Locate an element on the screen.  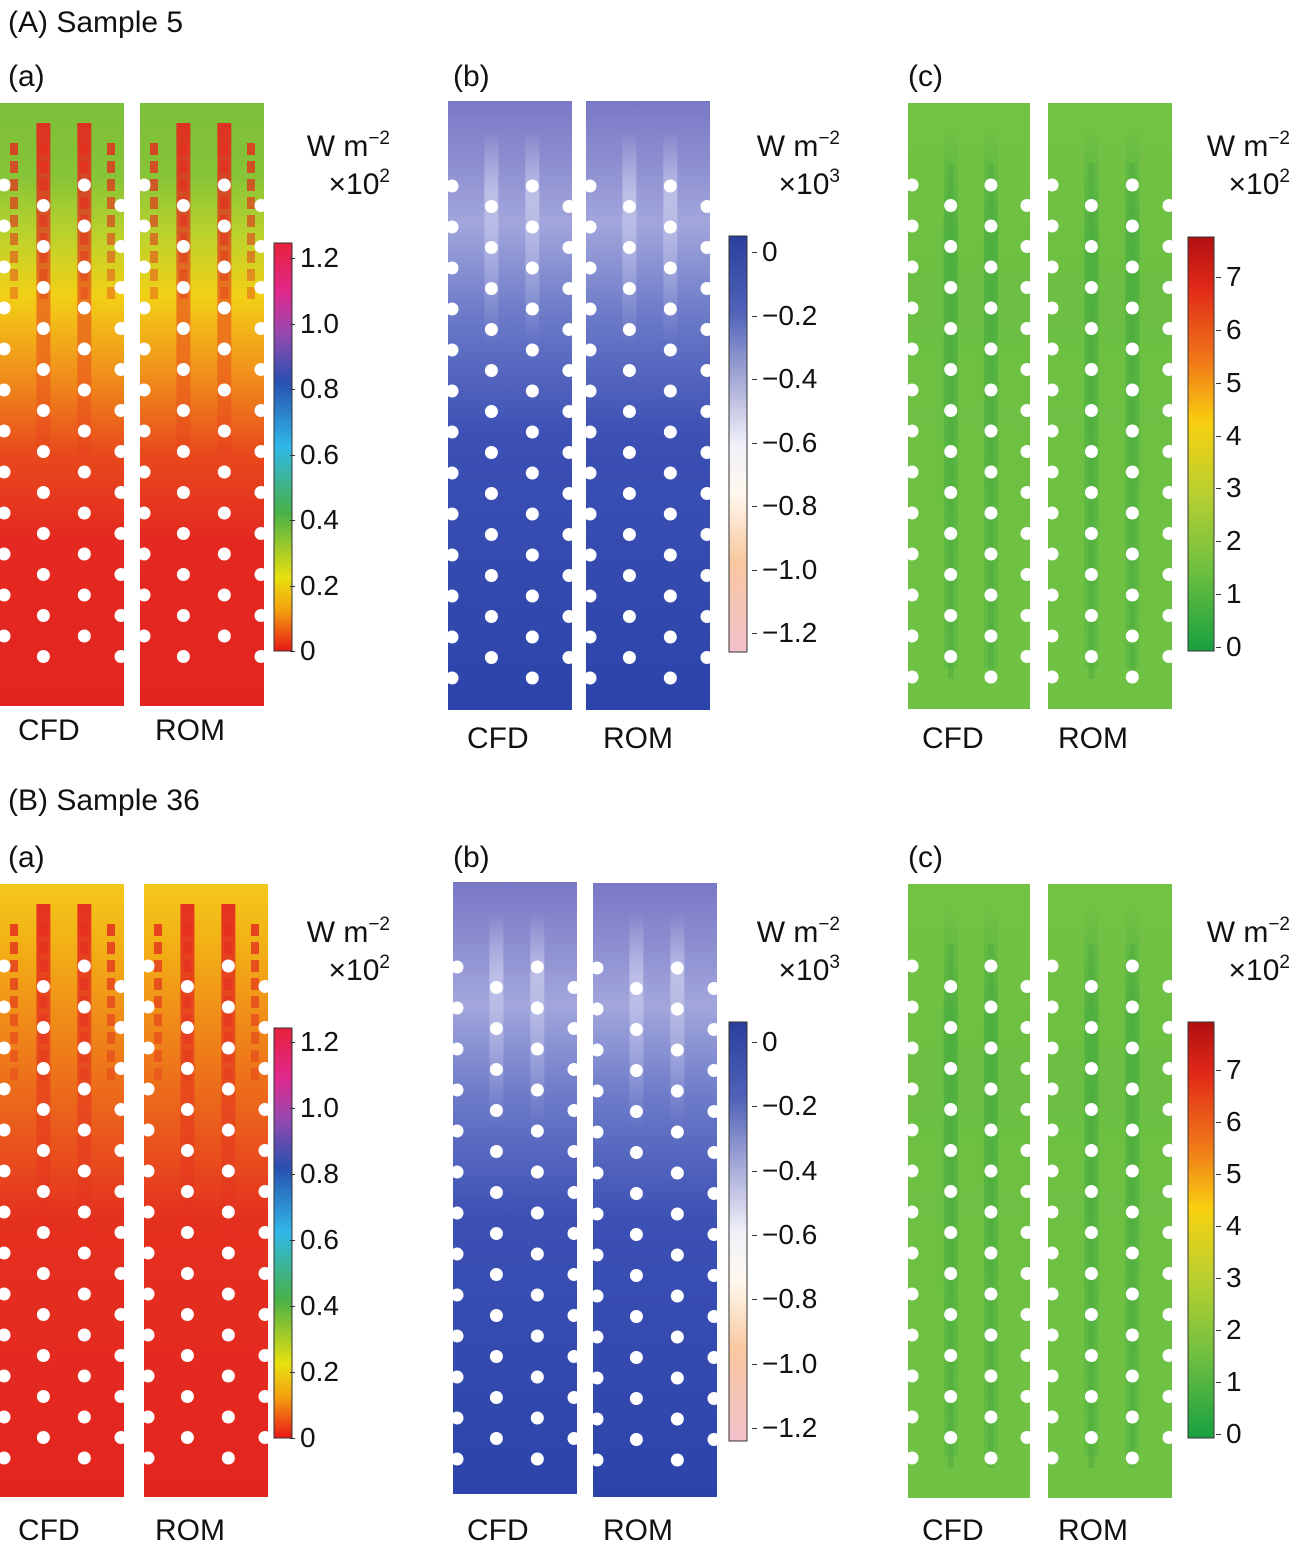
caption-b-b-cfd: CFD is located at coordinates (498, 1530).